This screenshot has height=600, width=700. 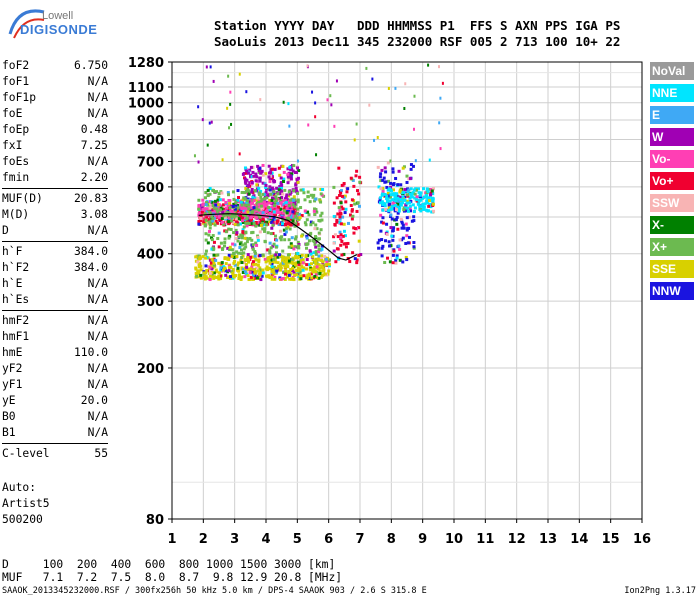 What do you see at coordinates (155, 520) in the screenshot?
I see `y-tick-label: 80` at bounding box center [155, 520].